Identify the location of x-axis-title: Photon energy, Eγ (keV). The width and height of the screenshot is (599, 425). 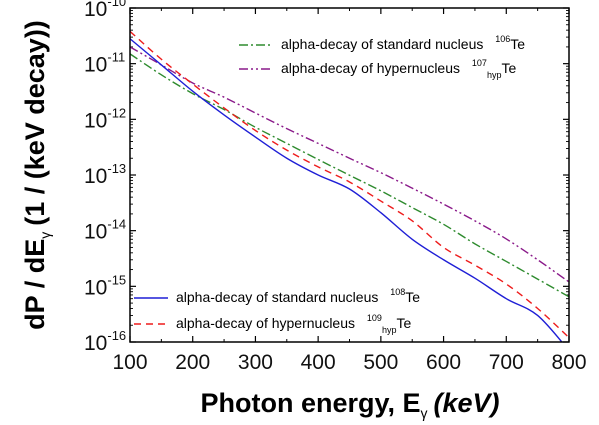
(349, 404).